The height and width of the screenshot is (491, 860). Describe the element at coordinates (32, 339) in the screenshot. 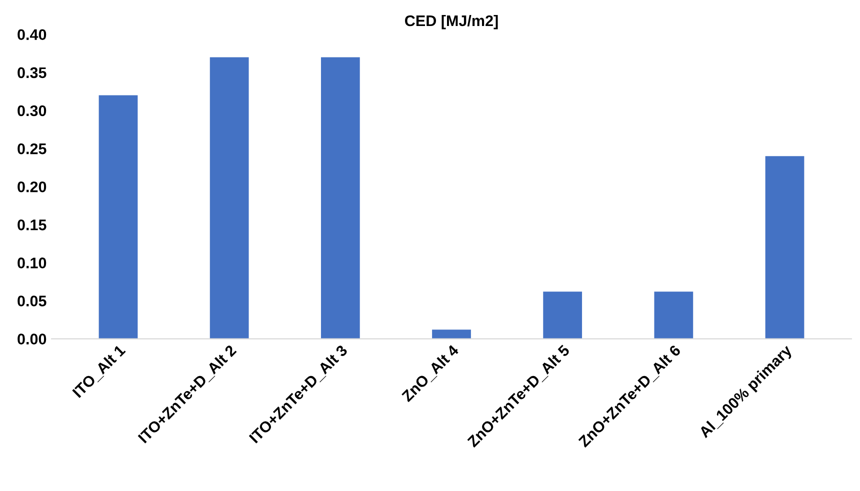

I see `y-tick-label: 0.00` at that location.